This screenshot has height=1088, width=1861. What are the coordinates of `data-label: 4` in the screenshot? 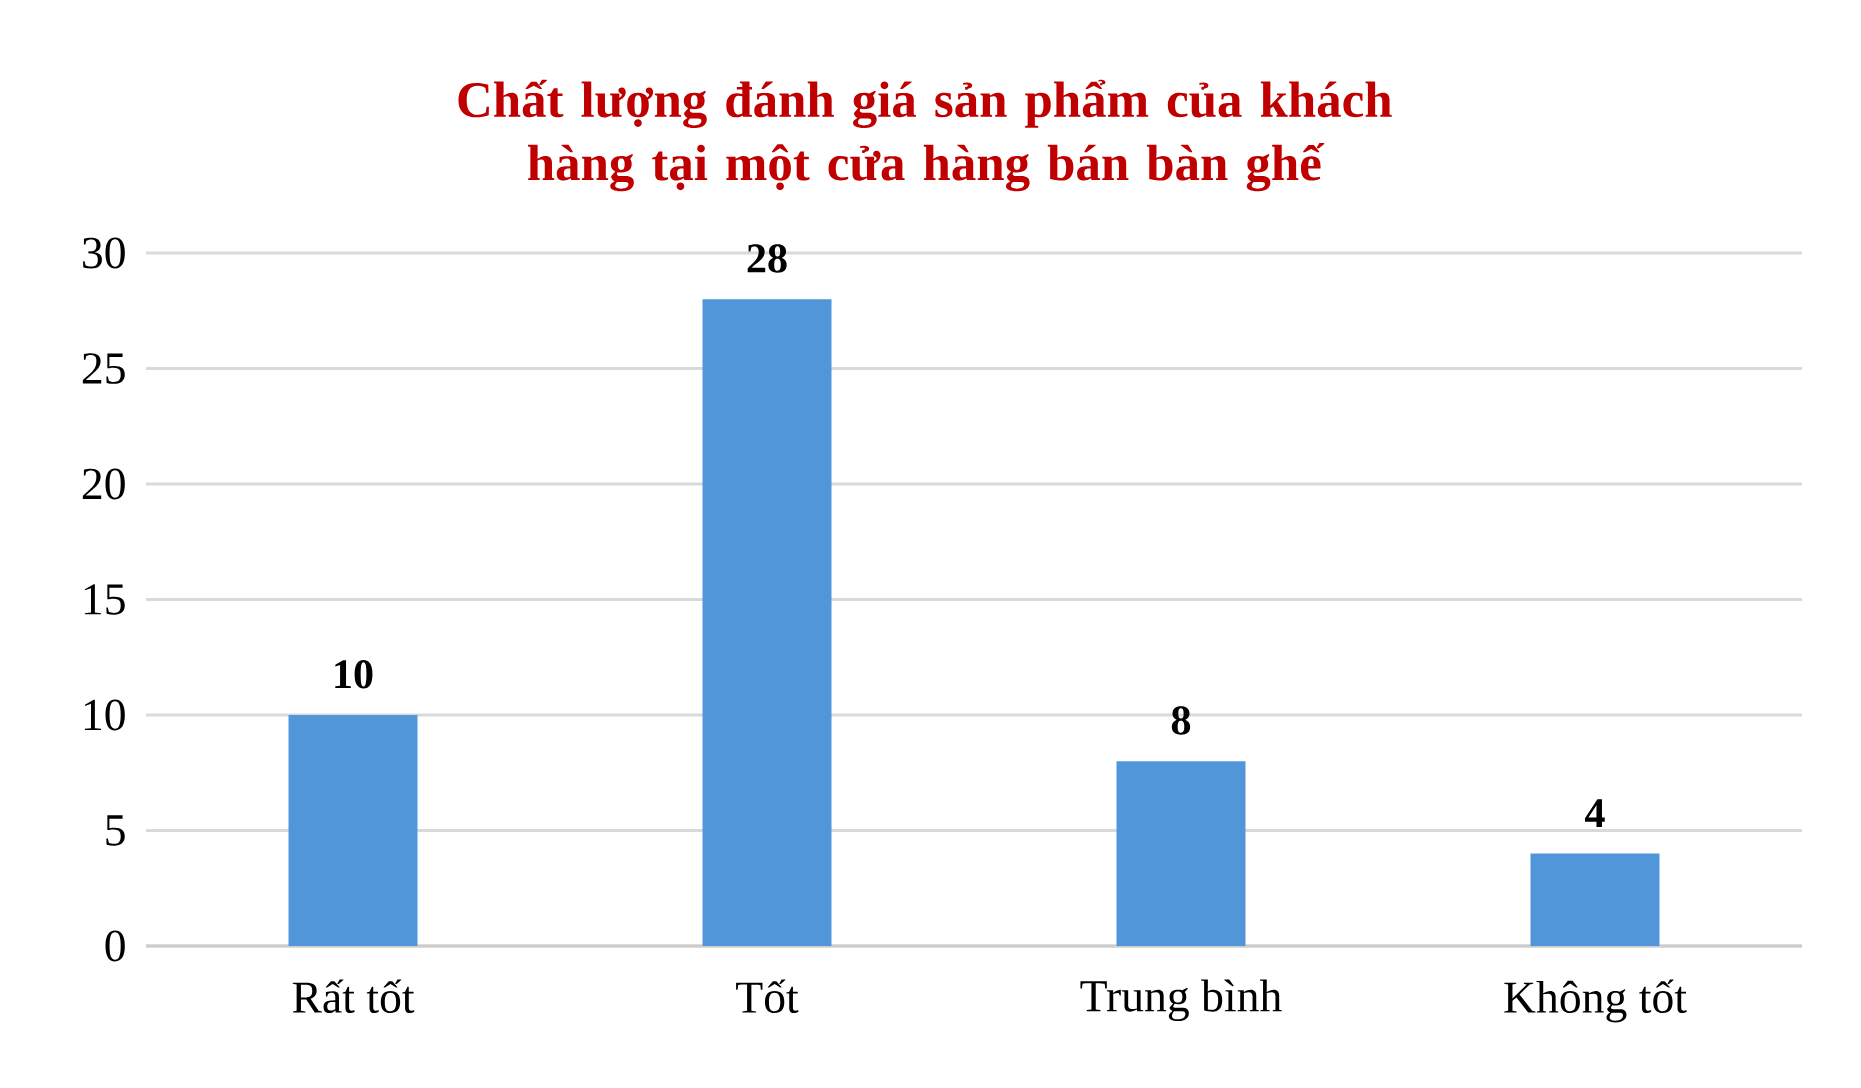 It's located at (1595, 813).